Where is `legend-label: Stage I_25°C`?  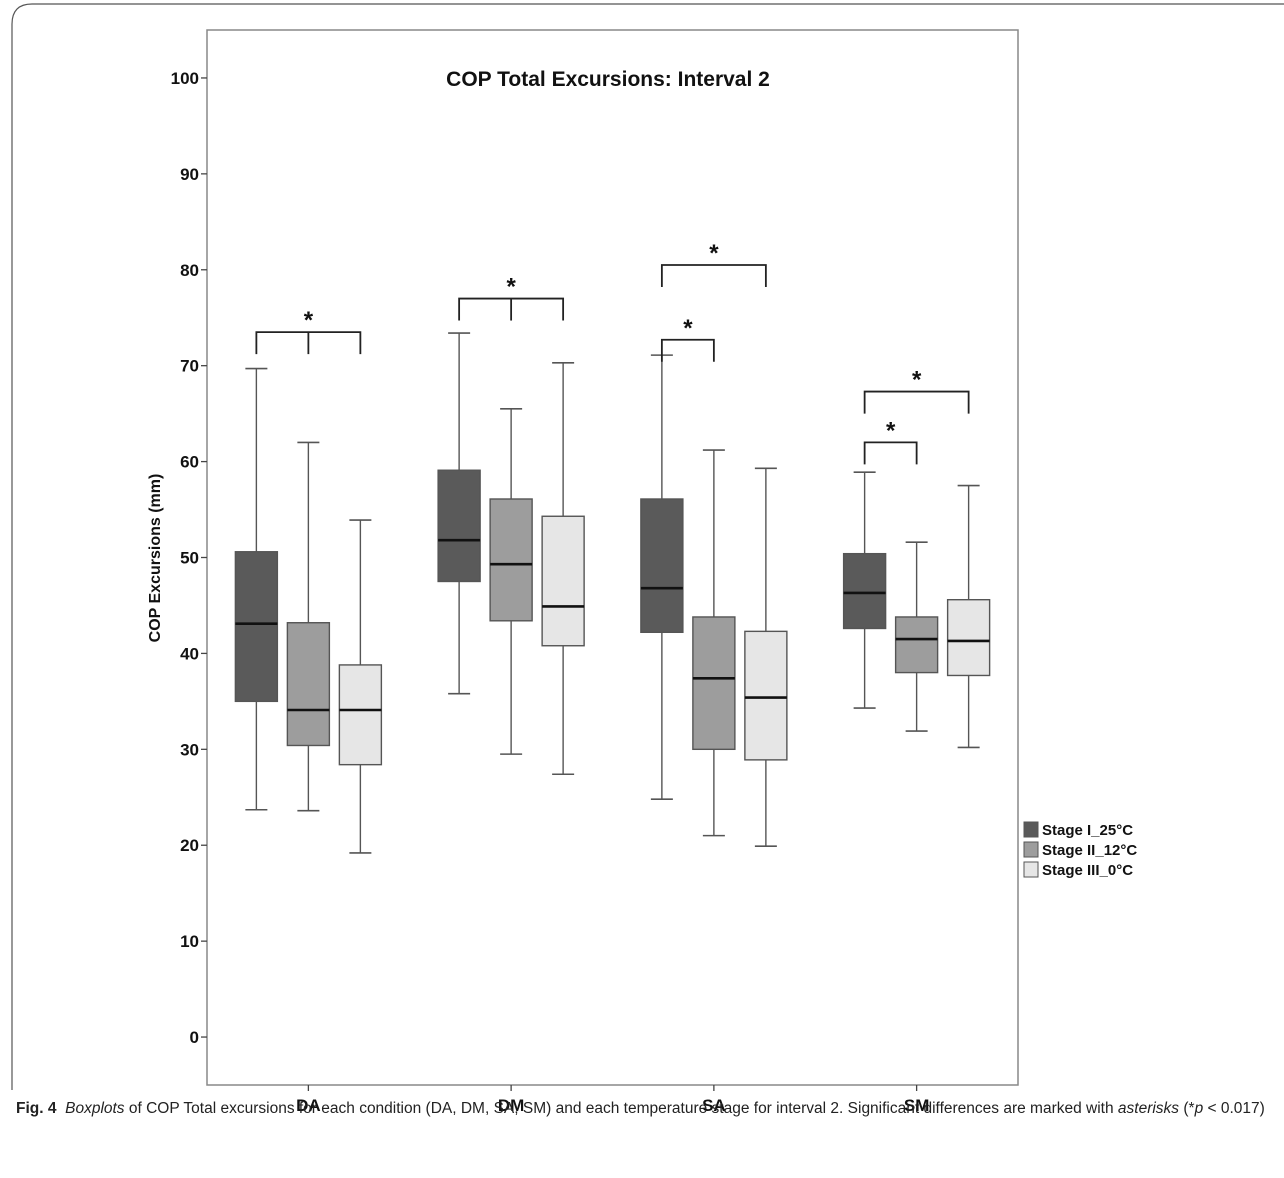
legend-label: Stage I_25°C is located at coordinates (1087, 830).